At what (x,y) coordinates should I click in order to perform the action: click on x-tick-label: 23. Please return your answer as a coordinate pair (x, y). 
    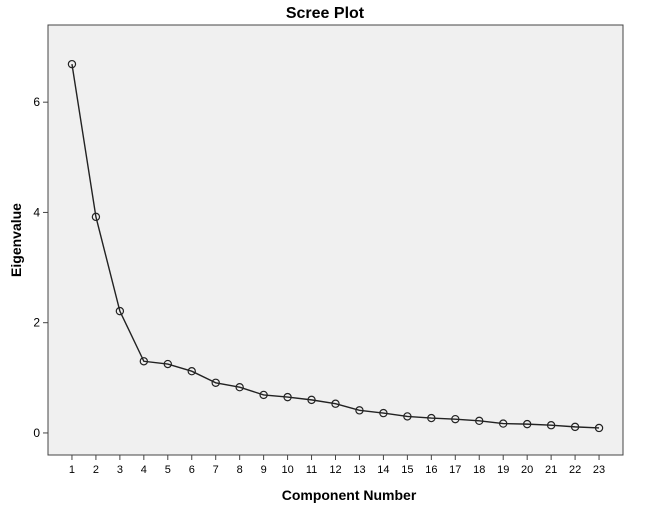
    Looking at the image, I should click on (599, 470).